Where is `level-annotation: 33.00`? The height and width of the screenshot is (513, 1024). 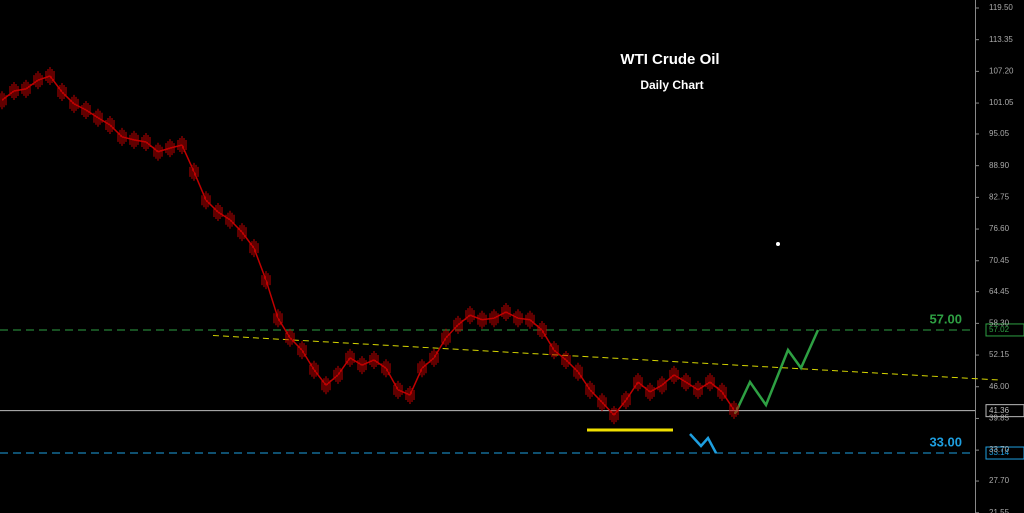
level-annotation: 33.00 is located at coordinates (945, 441).